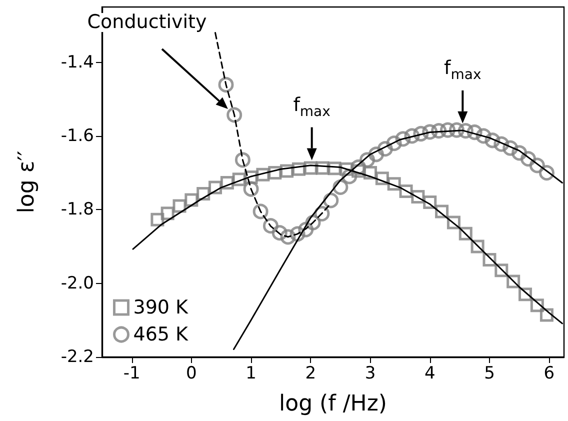  I want to click on annotation: Conductivity, so click(147, 22).